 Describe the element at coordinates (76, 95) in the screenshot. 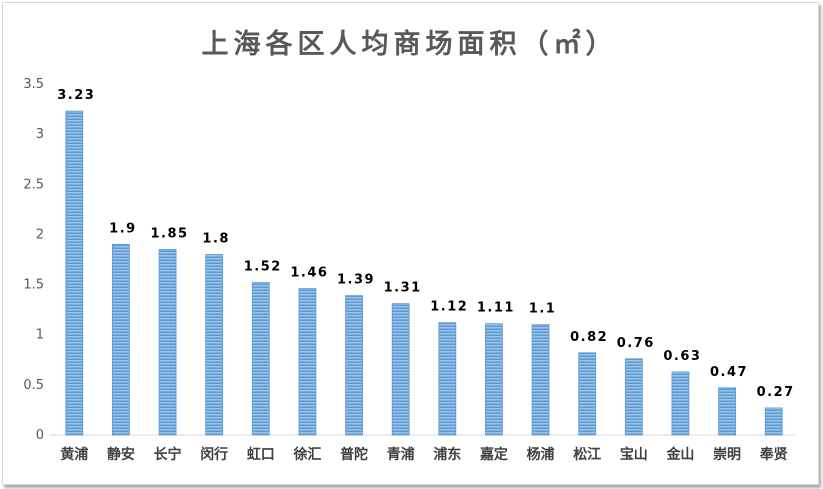

I see `data-label: 3.23` at that location.